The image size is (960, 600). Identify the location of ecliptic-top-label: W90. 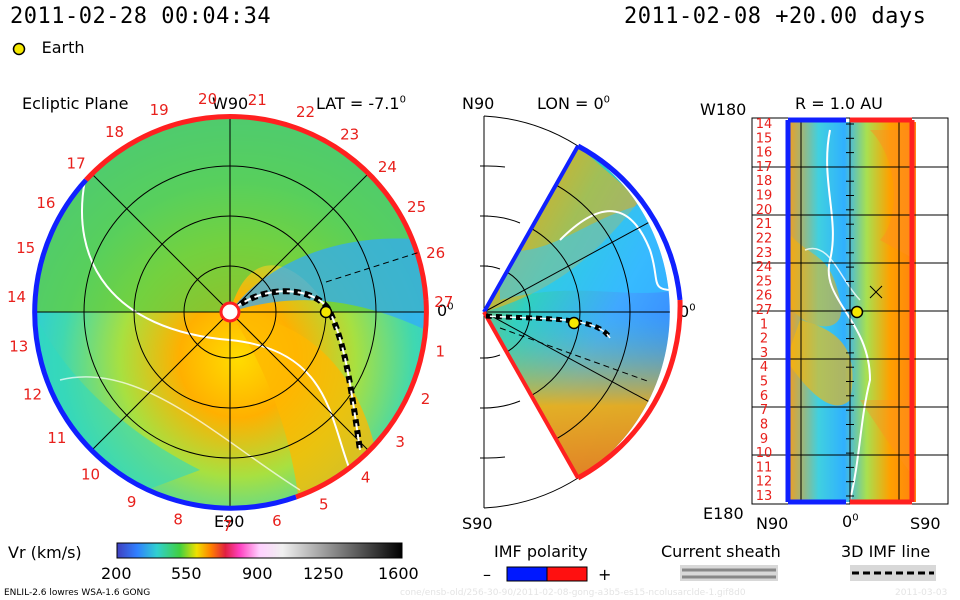
(230, 103).